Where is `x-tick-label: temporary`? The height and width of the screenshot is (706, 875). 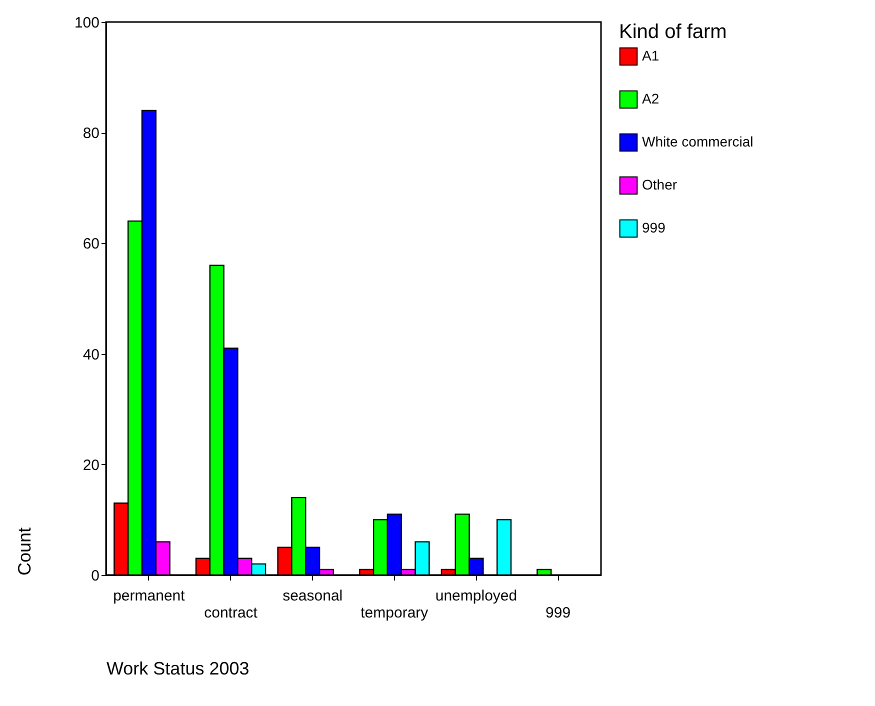
x-tick-label: temporary is located at coordinates (394, 613).